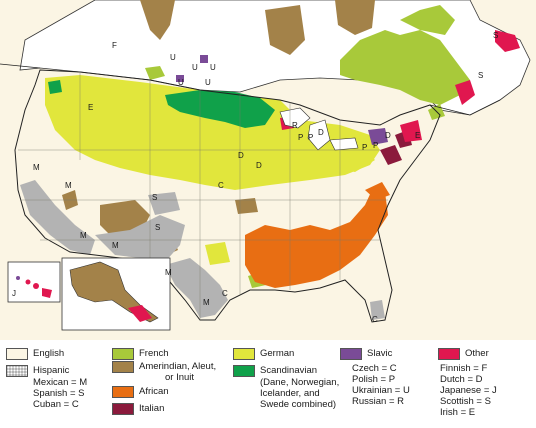 The image size is (536, 428). What do you see at coordinates (465, 92) in the screenshot?
I see `region-other-maritimes` at bounding box center [465, 92].